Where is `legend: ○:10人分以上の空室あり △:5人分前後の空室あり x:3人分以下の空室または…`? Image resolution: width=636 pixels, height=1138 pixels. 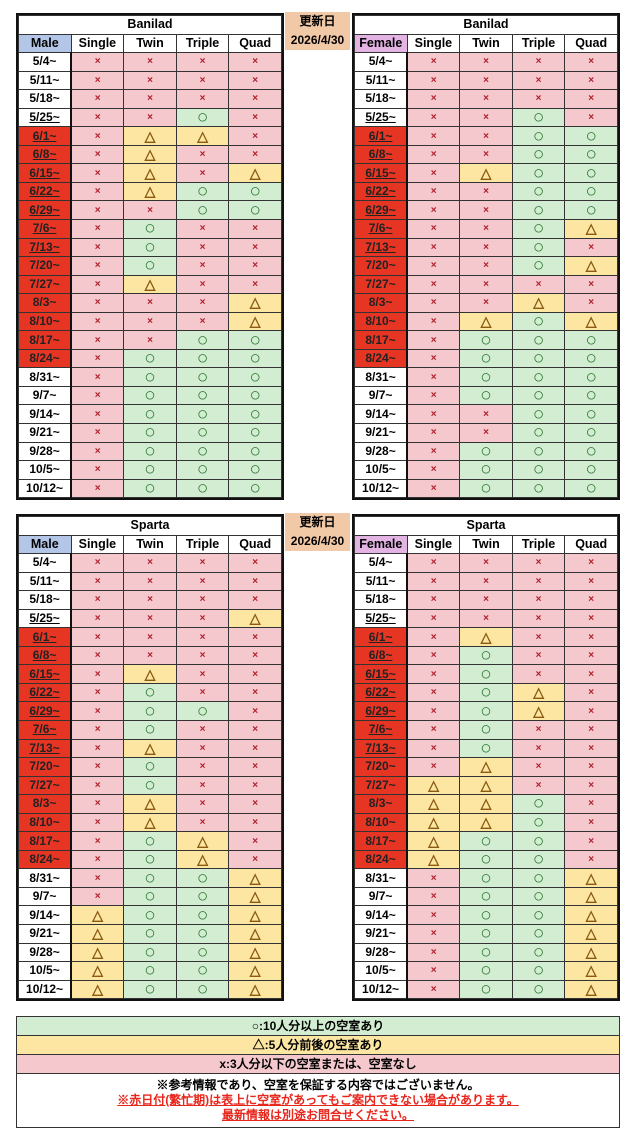
legend: ○:10人分以上の空室あり △:5人分前後の空室あり x:3人分以下の空室または… is located at coordinates (318, 1072).